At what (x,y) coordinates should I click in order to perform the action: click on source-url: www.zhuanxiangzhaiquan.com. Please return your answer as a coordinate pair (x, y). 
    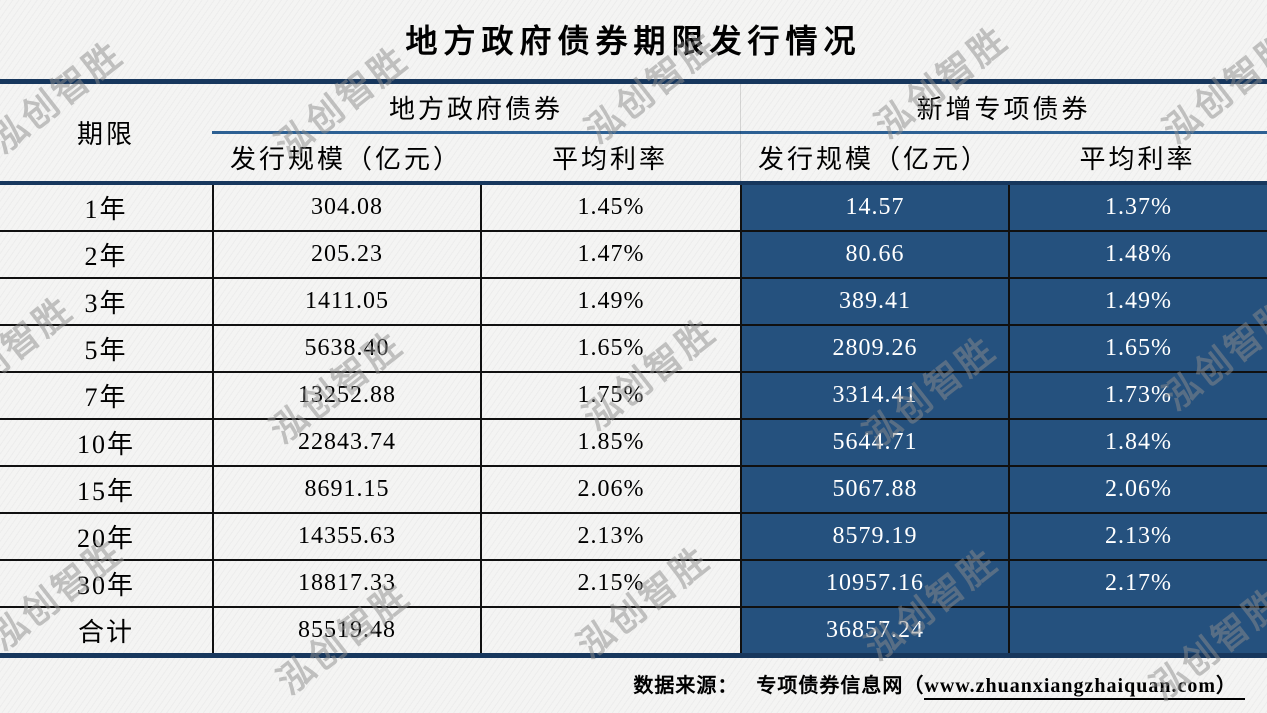
    Looking at the image, I should click on (1070, 686).